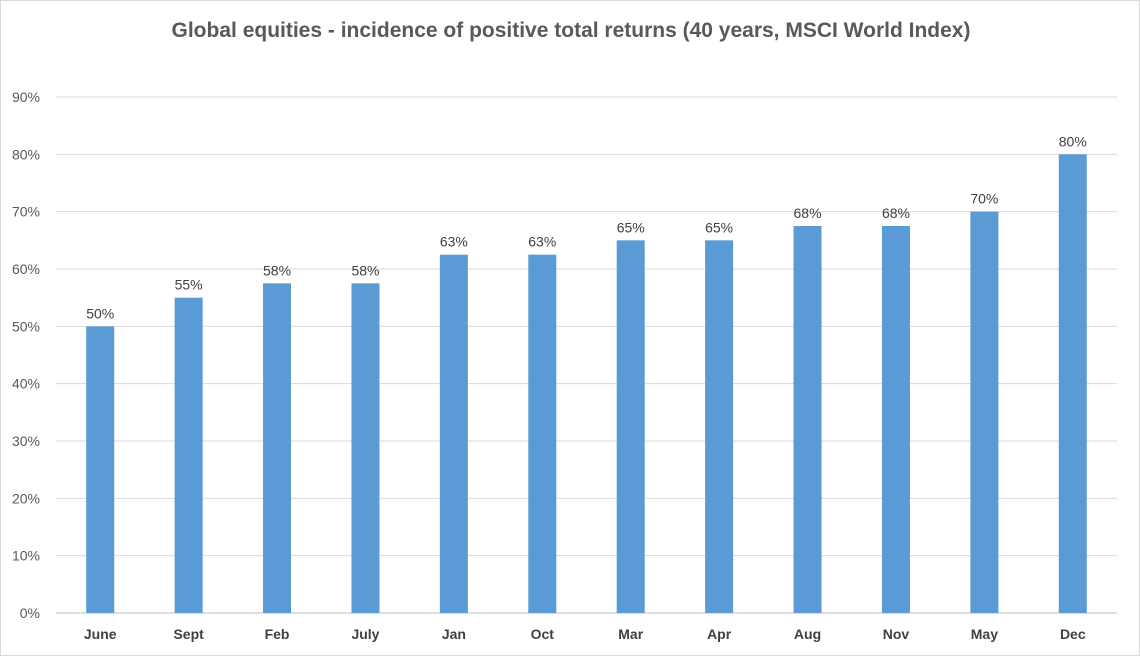 The image size is (1140, 656). I want to click on y-tick-label: 40%, so click(26, 384).